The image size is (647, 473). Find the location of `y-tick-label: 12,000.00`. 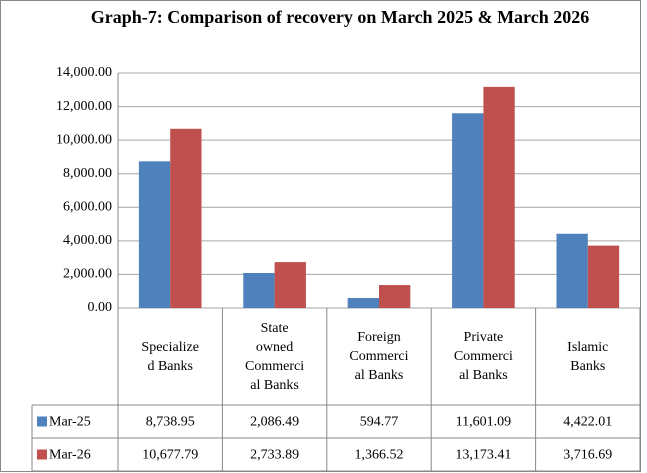

y-tick-label: 12,000.00 is located at coordinates (84, 106).